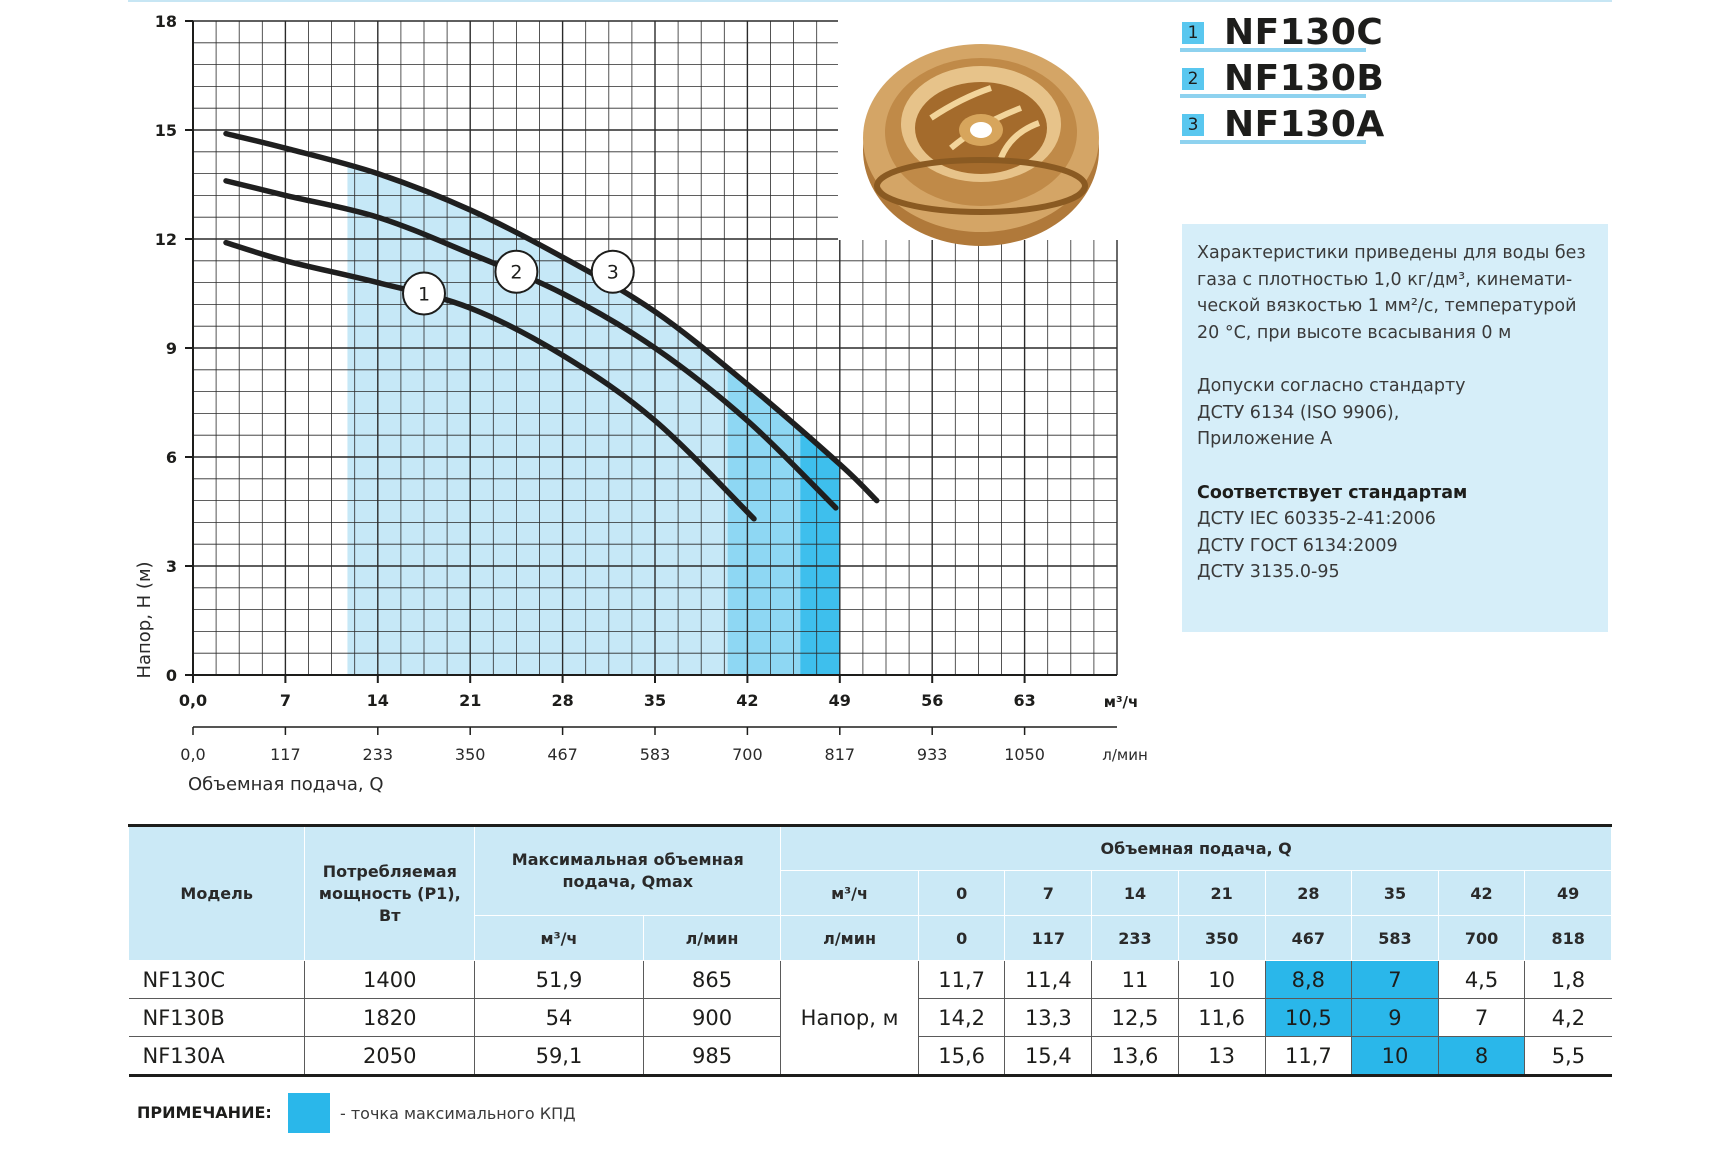 This screenshot has width=1728, height=1176. Describe the element at coordinates (458, 1113) in the screenshot. I see `note-text: - точка максимального КПД` at that location.